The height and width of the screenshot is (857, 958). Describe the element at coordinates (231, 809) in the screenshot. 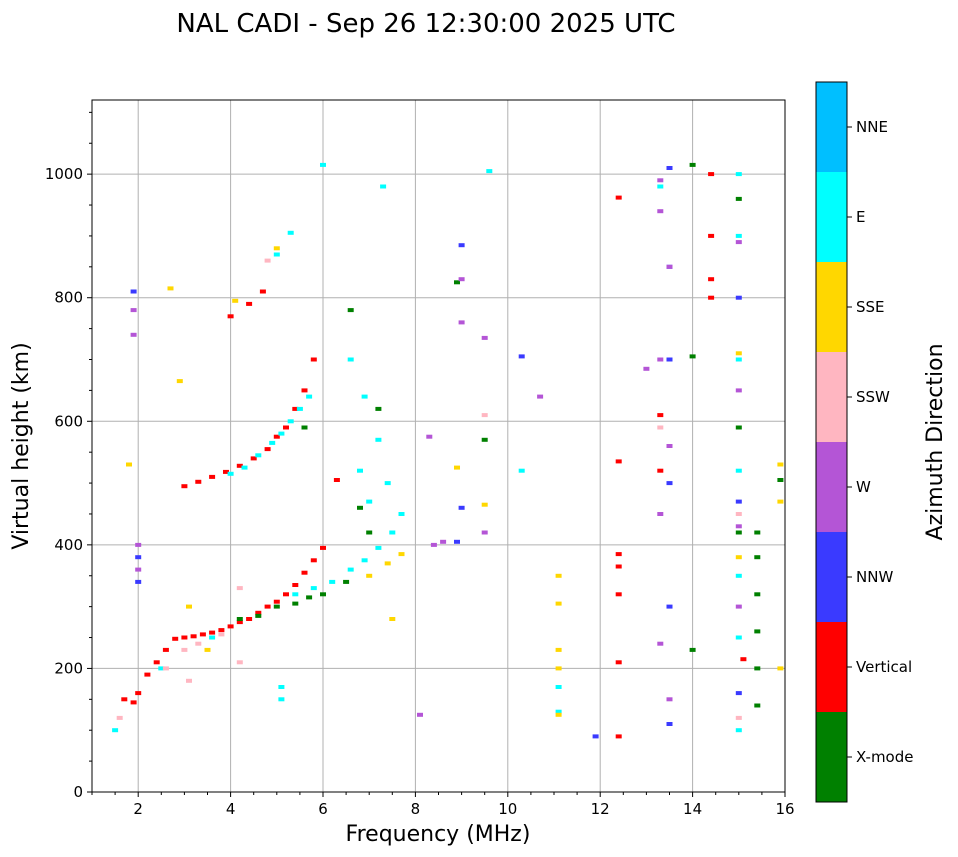

I see `x-tick-label: 4` at that location.